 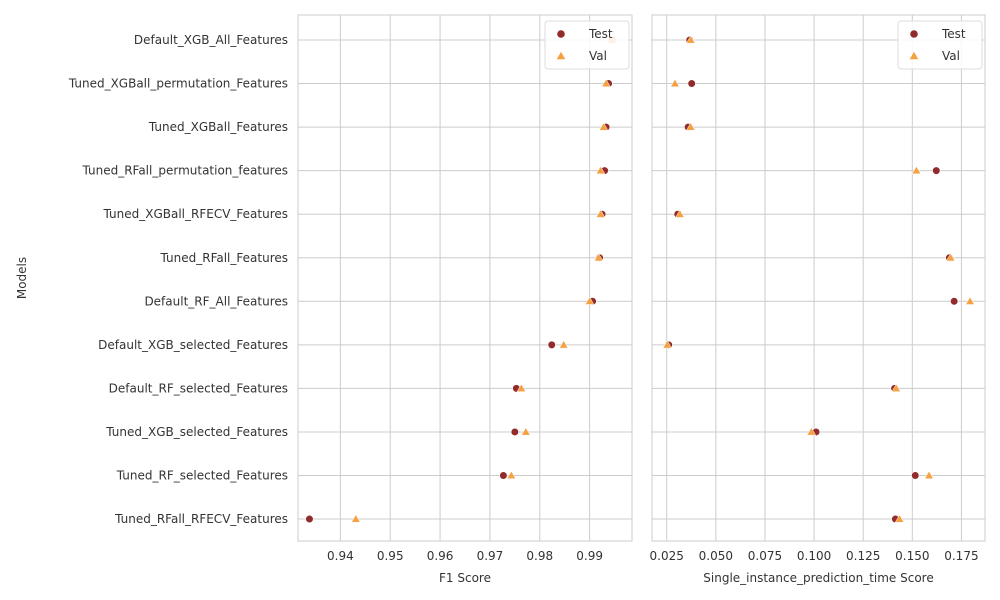 What do you see at coordinates (490, 556) in the screenshot?
I see `x-tick-label: 0.97` at bounding box center [490, 556].